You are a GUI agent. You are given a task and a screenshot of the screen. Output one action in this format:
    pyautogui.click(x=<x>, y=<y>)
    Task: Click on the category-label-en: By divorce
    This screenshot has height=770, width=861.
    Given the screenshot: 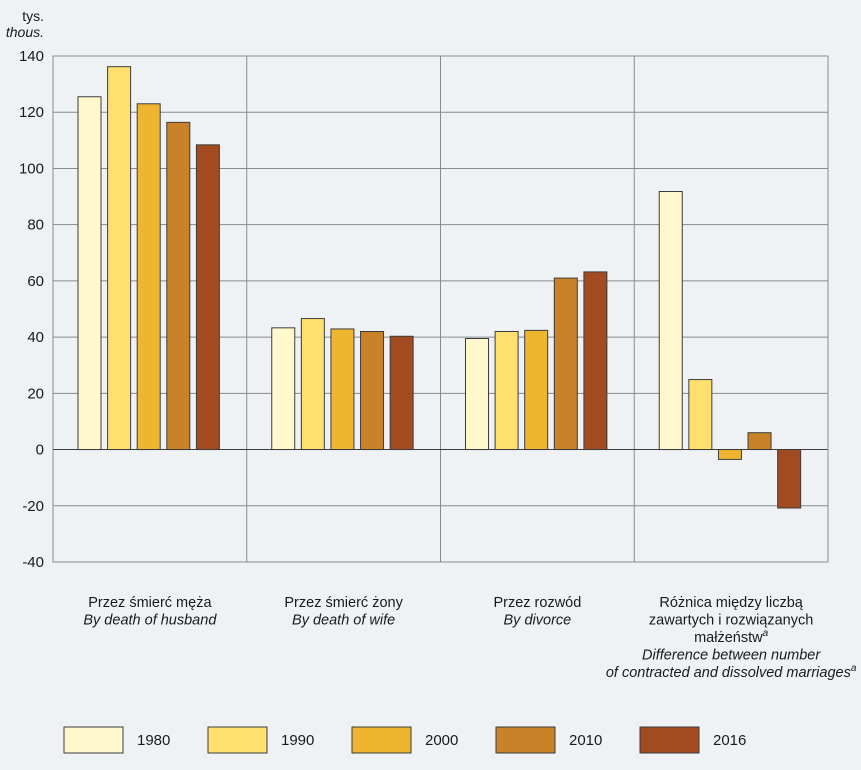 What is the action you would take?
    pyautogui.click(x=538, y=621)
    